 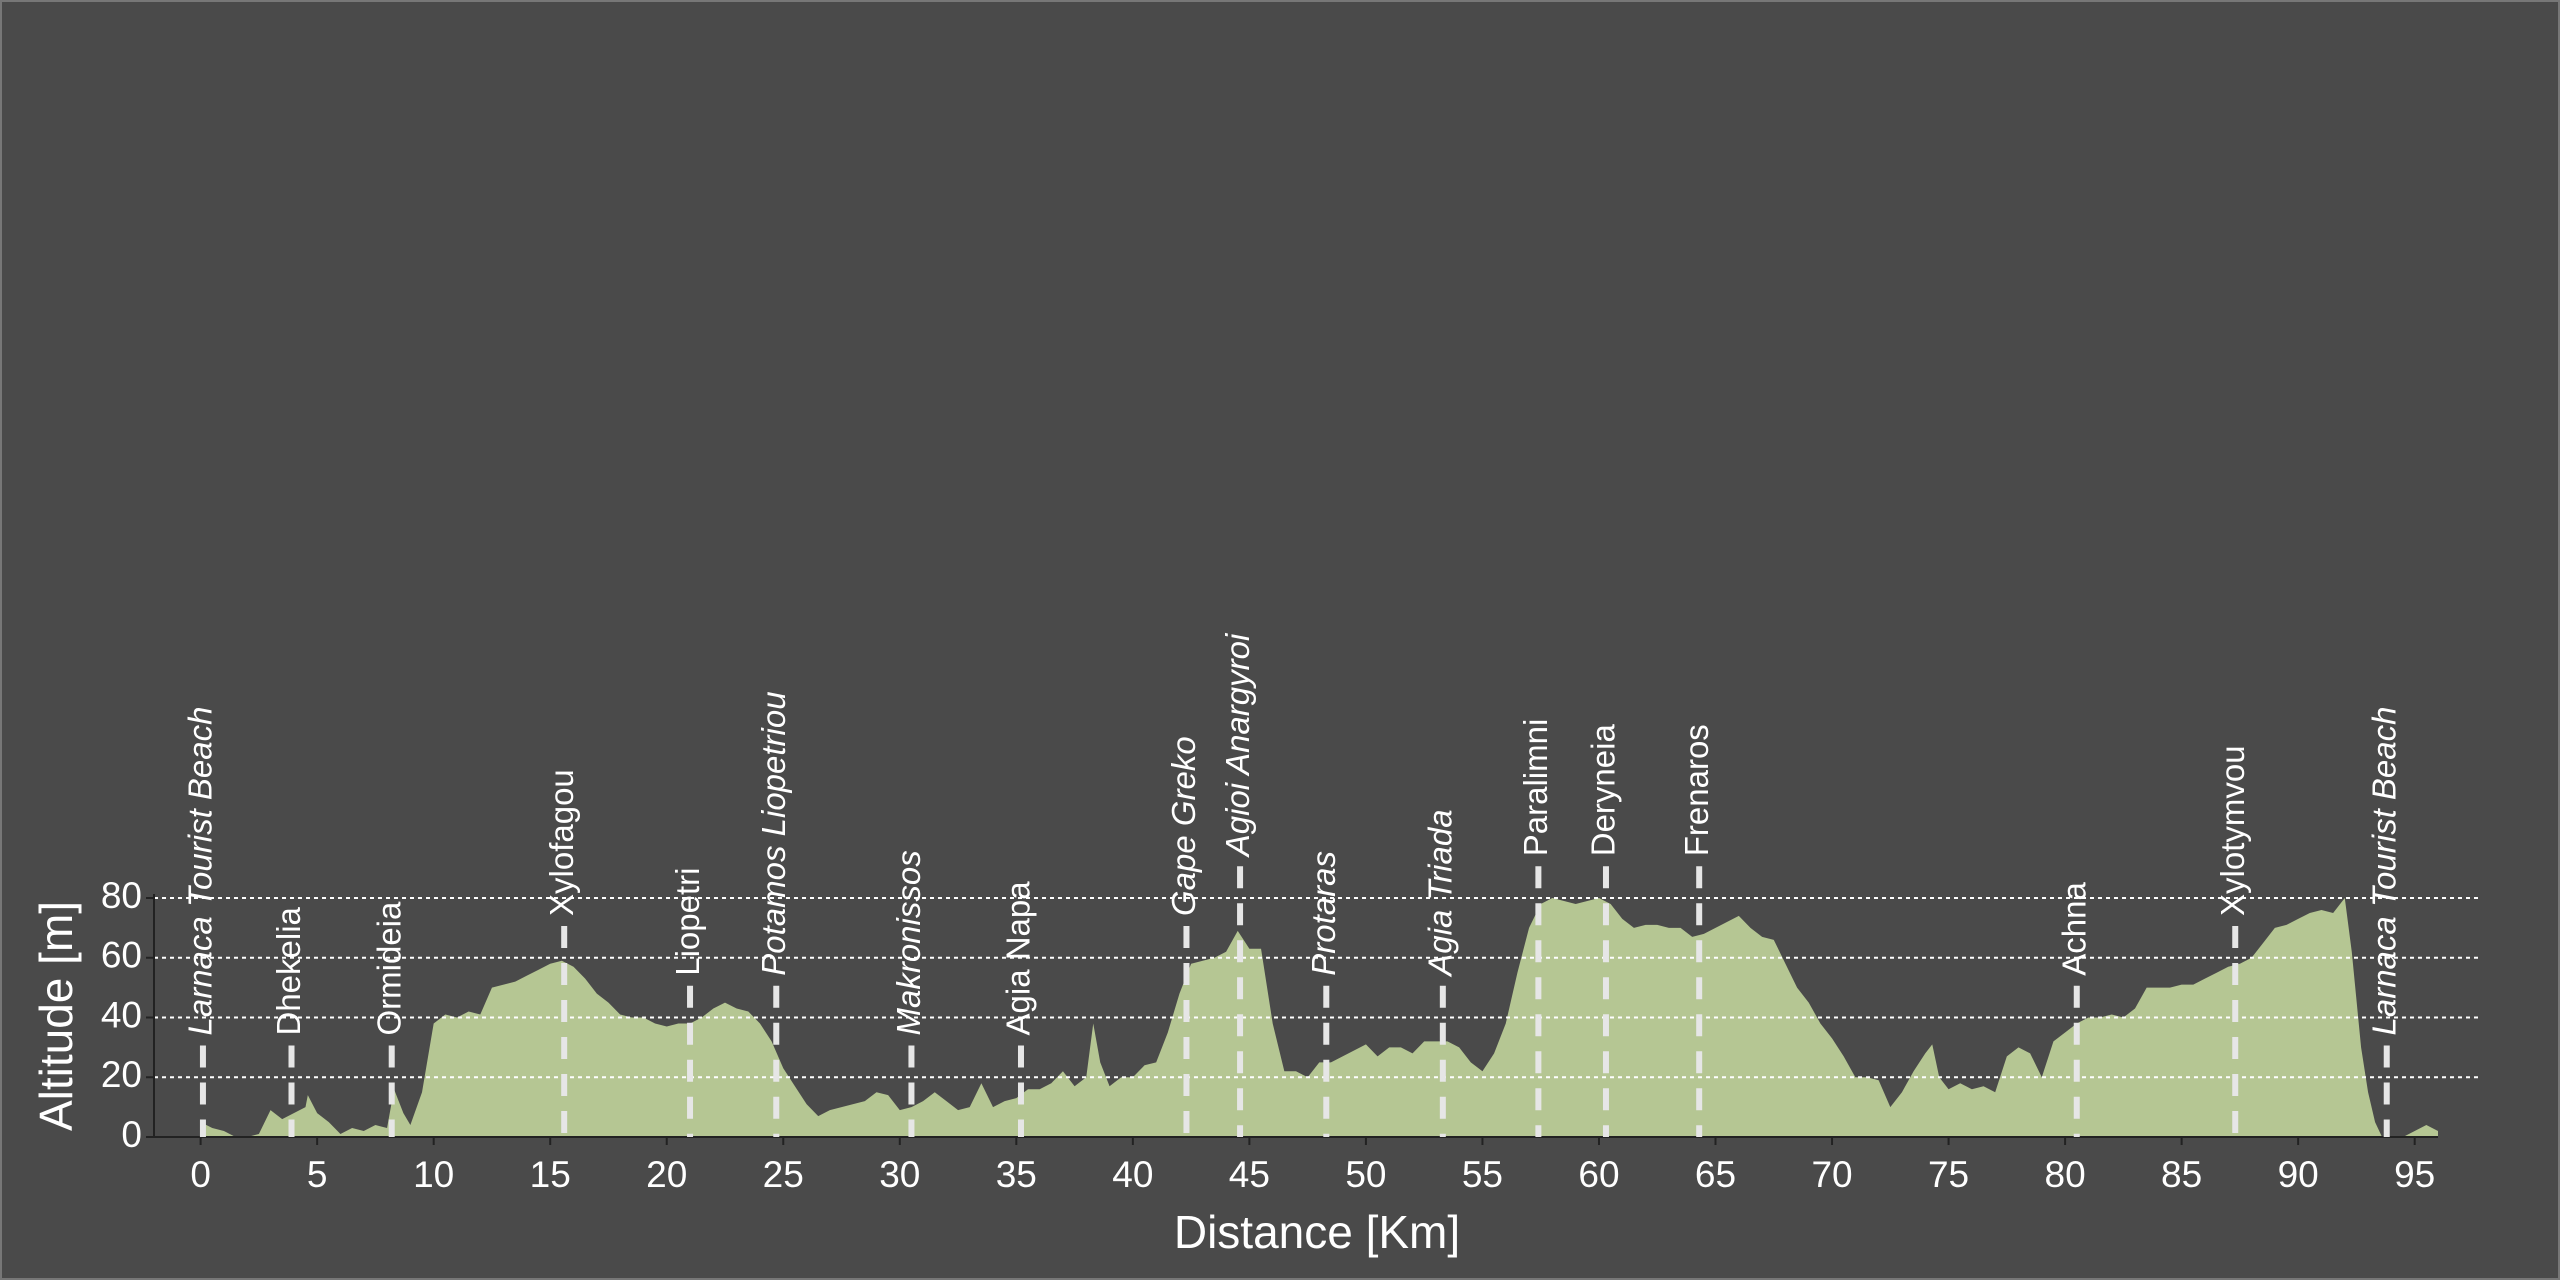 What do you see at coordinates (317, 1174) in the screenshot?
I see `x-tick-label: 5` at bounding box center [317, 1174].